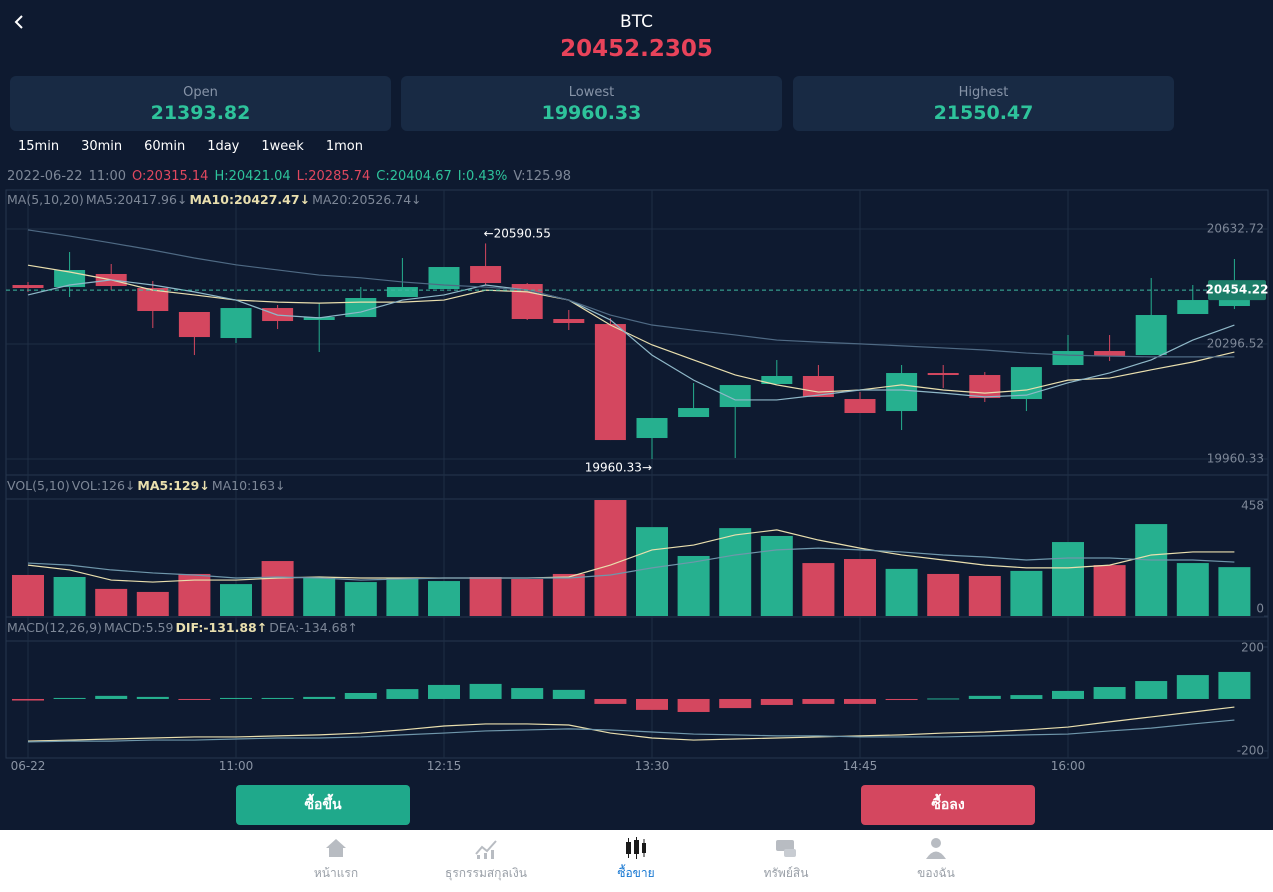 The width and height of the screenshot is (1273, 892). I want to click on nav-item: ทรัพย์สิน, so click(786, 856).